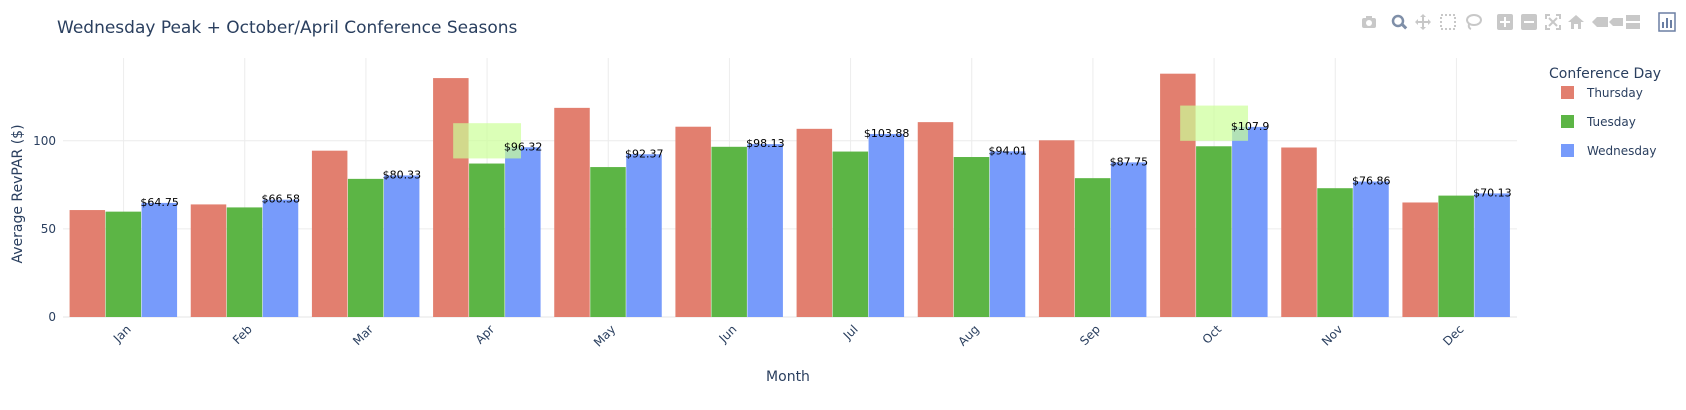 This screenshot has height=410, width=1686. I want to click on bar-tuesday-mar, so click(365, 247).